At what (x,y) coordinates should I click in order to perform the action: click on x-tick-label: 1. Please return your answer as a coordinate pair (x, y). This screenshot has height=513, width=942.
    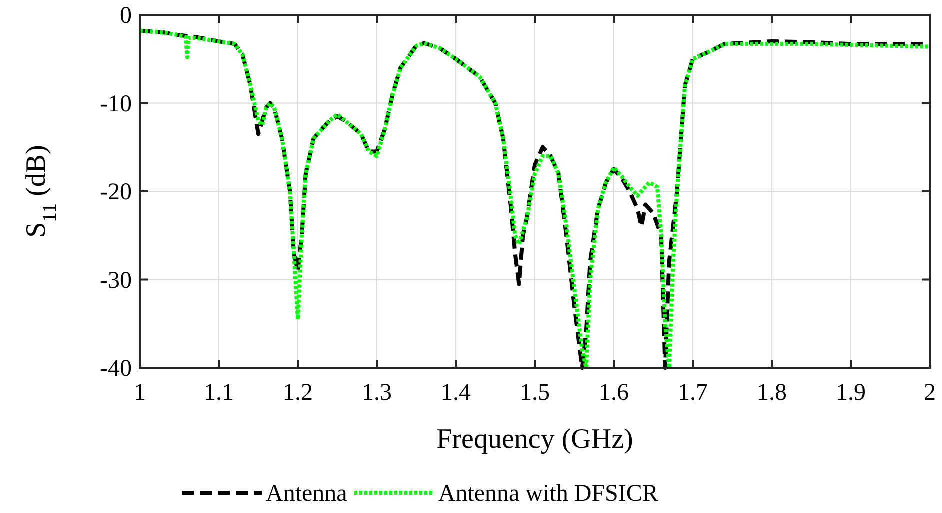
    Looking at the image, I should click on (140, 393).